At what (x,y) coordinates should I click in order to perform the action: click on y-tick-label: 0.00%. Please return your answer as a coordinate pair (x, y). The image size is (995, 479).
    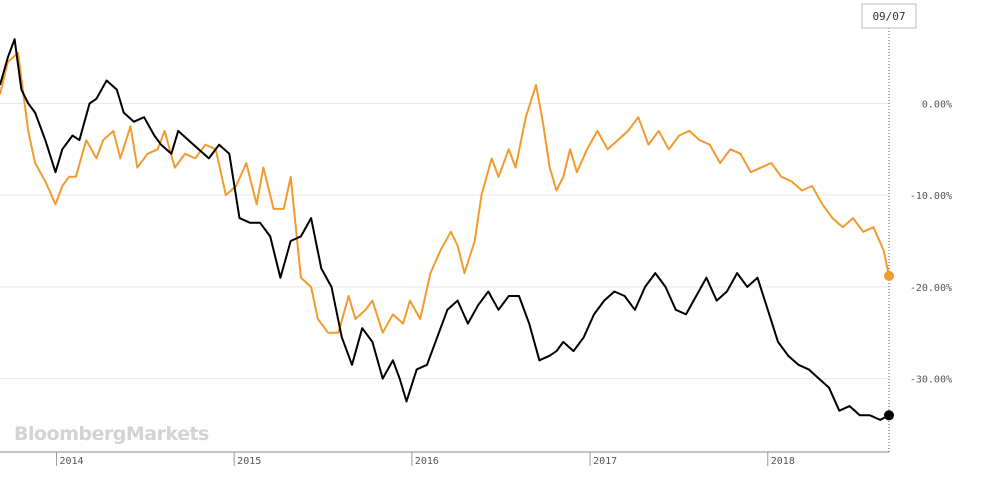
    Looking at the image, I should click on (937, 104).